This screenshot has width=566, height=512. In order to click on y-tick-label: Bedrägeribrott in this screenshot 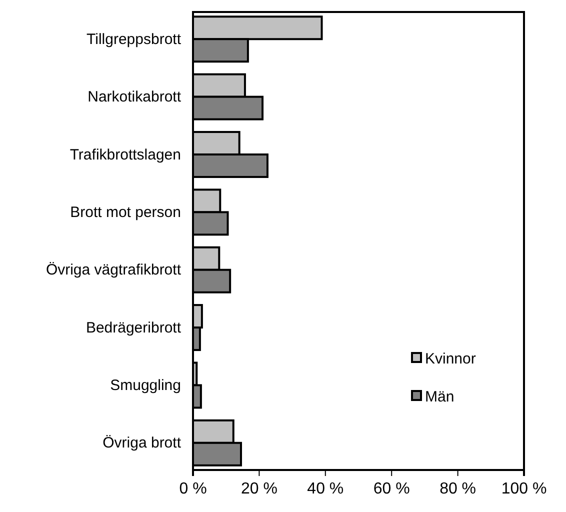, I will do `click(134, 327)`.